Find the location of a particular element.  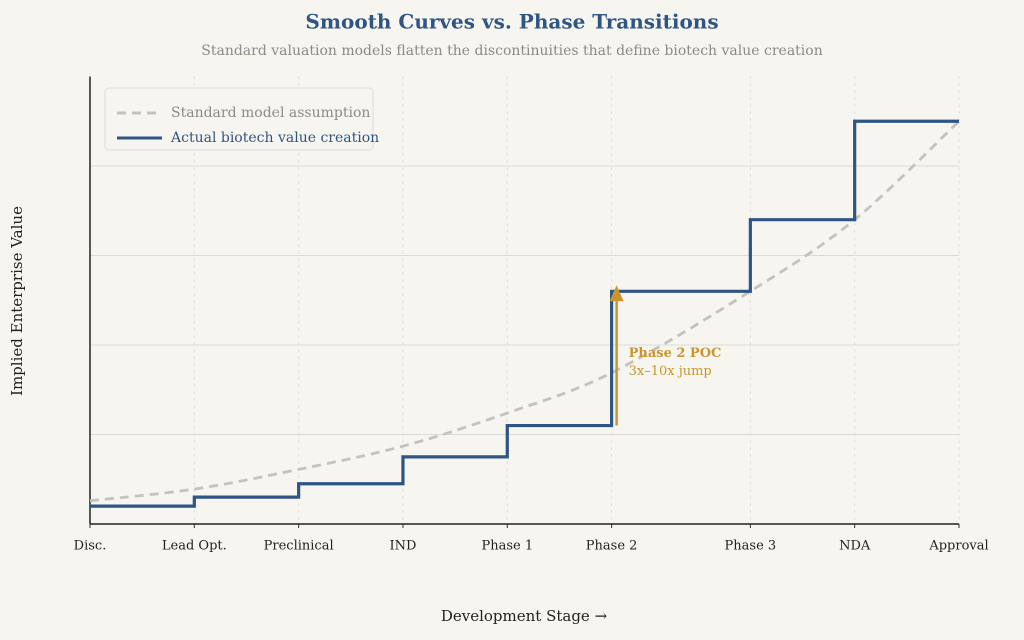

annotation-title: Phase 2 POC is located at coordinates (675, 353).